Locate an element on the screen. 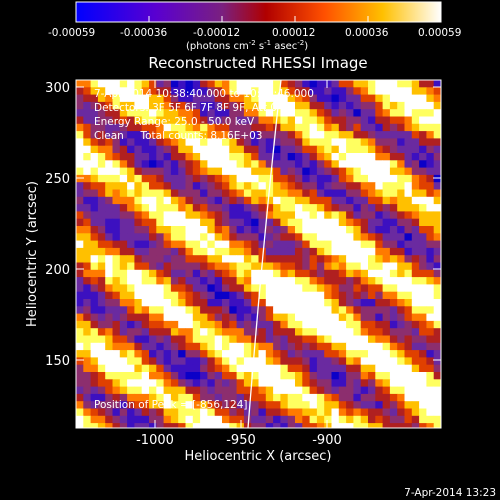 Image resolution: width=500 pixels, height=500 pixels. solar-limb-line is located at coordinates (264, 254).